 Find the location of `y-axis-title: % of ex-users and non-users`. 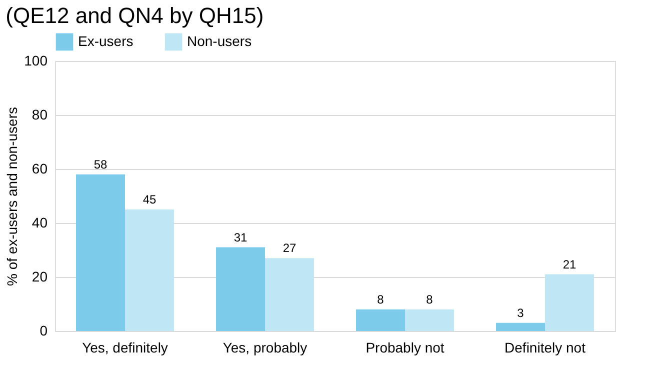

y-axis-title: % of ex-users and non-users is located at coordinates (12, 196).